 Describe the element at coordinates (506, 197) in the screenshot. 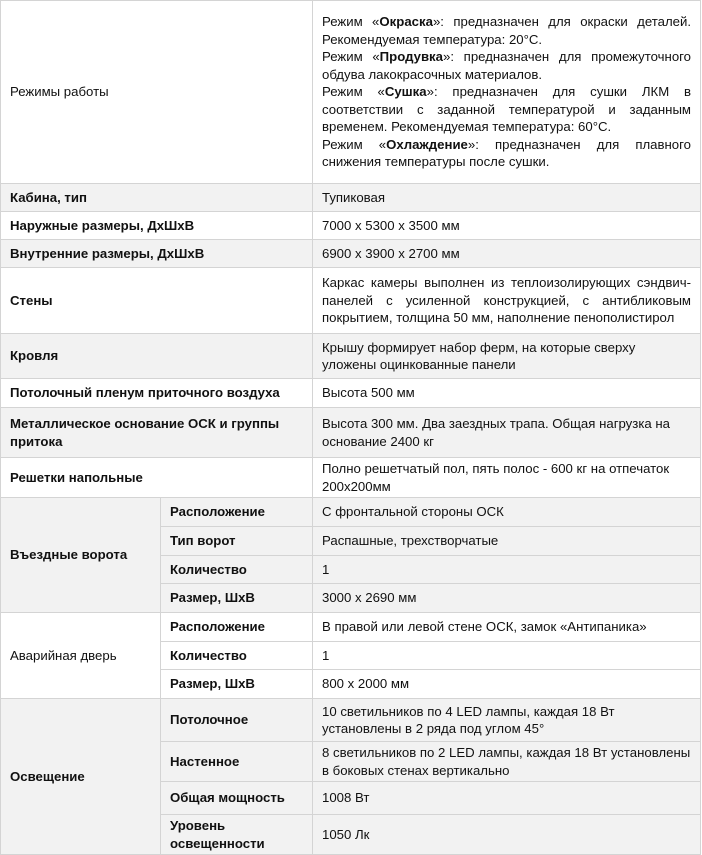

I see `value: Тупиковая` at that location.